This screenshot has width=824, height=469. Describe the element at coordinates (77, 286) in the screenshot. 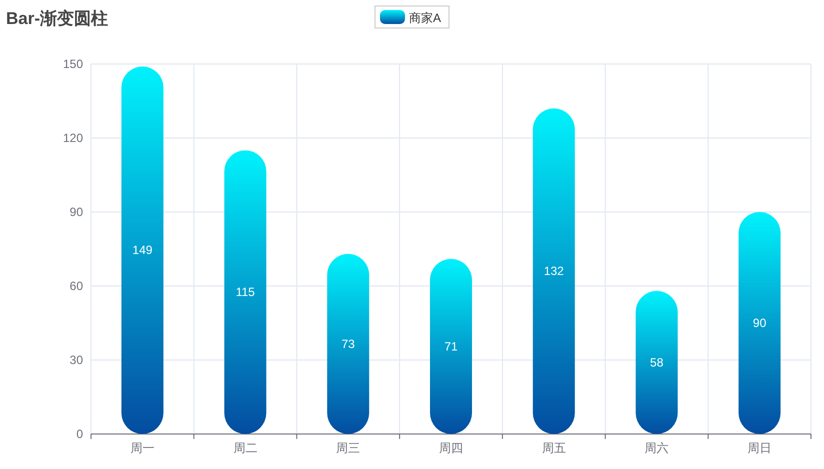

I see `y-tick-label: 60` at that location.